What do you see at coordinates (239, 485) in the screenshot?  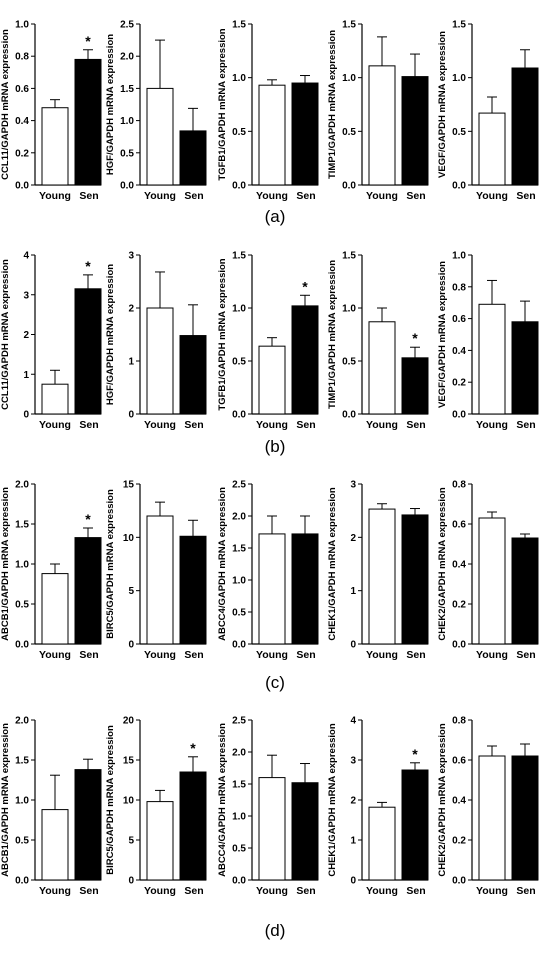 I see `y-tick-label: 2.5` at bounding box center [239, 485].